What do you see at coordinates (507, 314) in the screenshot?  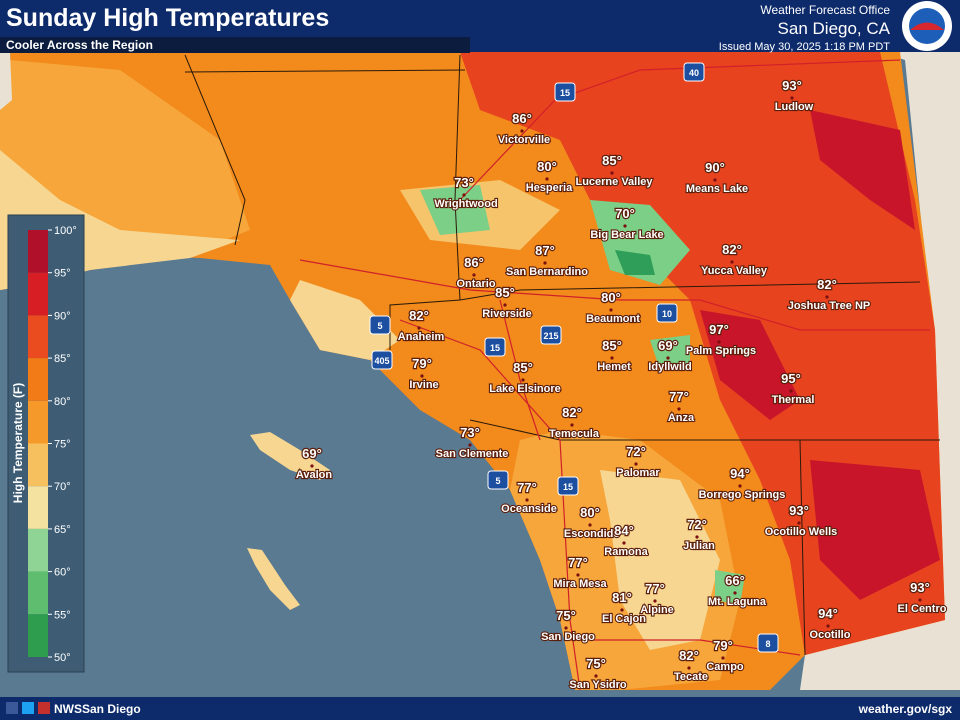 I see `city-name: Riverside` at bounding box center [507, 314].